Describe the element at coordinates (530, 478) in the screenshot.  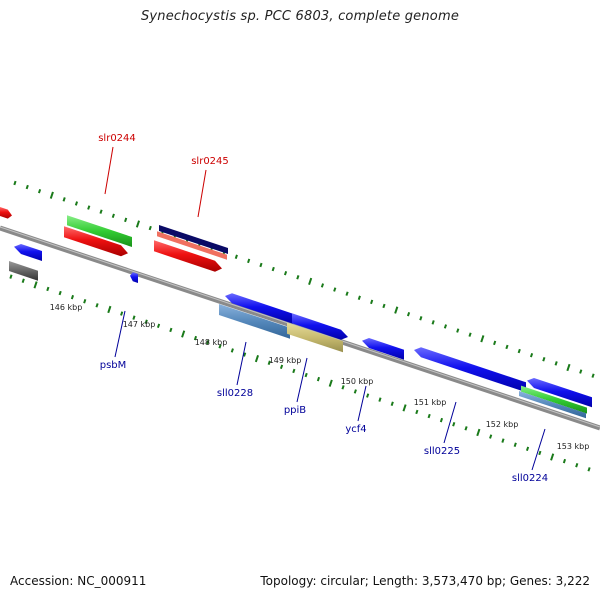
I see `gene-label-sll0224: sll0224` at that location.